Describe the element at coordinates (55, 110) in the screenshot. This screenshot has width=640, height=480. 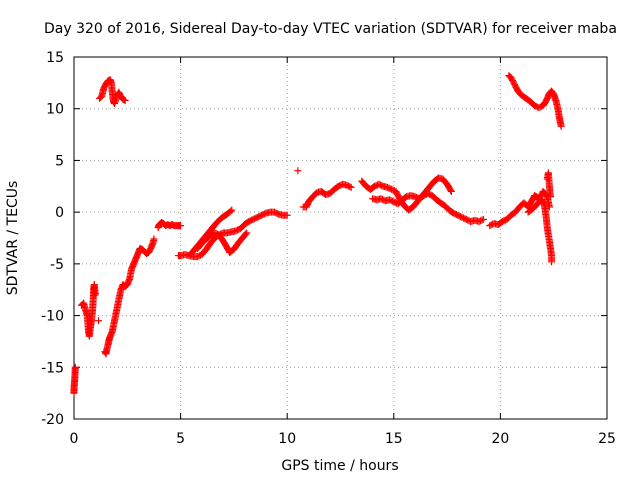
I see `y-tick-label: 10` at that location.